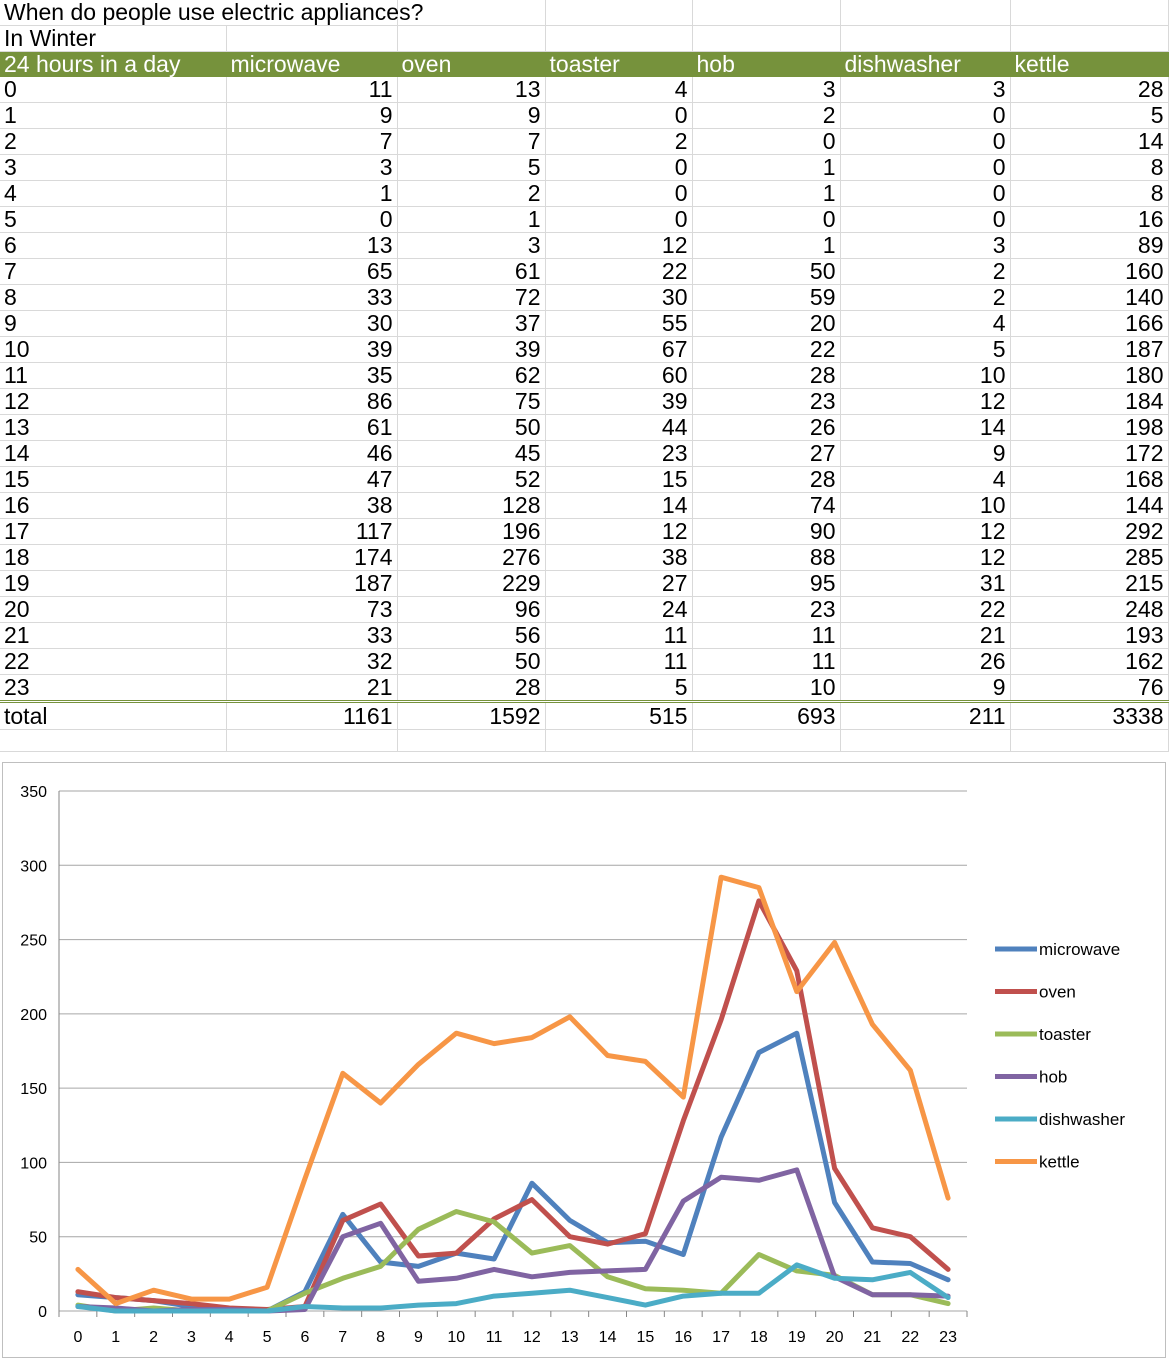 The image size is (1170, 1362). Describe the element at coordinates (211, 13) in the screenshot. I see `sheet-title: When do people use electric appliances?` at that location.